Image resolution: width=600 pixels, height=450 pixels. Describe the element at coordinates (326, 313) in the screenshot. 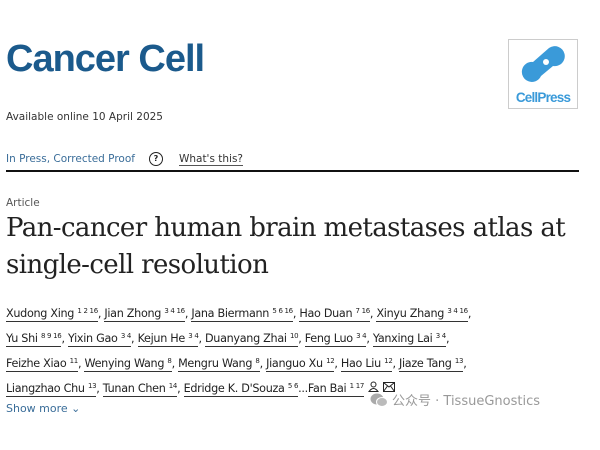

I see `author-name: Hao Duan` at that location.